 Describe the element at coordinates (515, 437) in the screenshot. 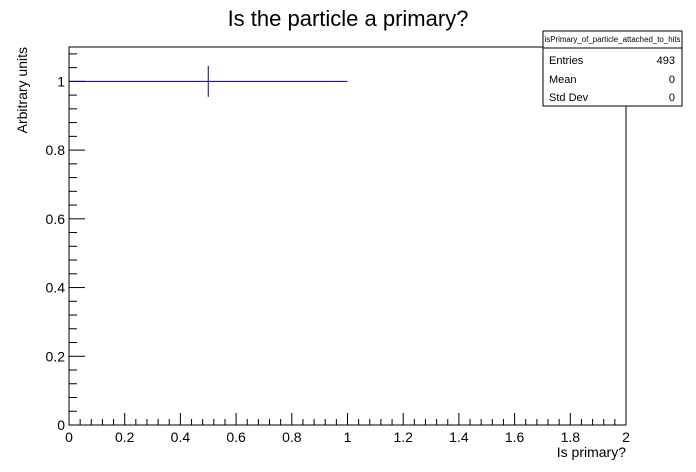

I see `x-tick-label: 1.6` at that location.